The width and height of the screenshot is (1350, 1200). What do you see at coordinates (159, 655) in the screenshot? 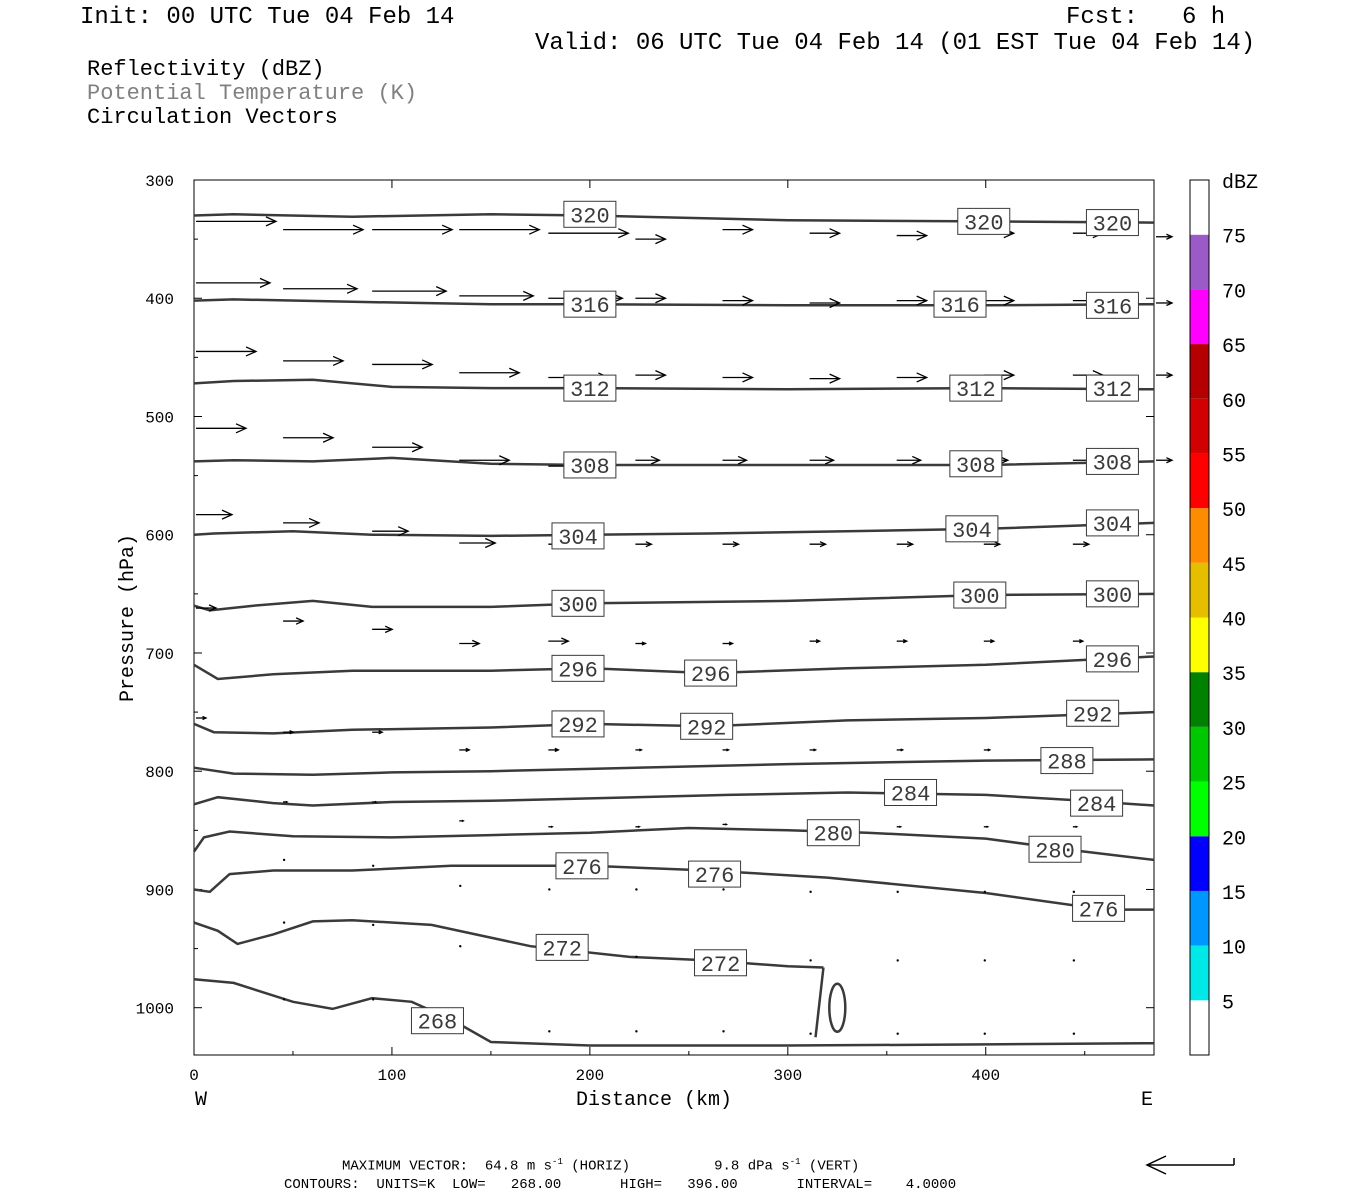
I see `y-tick-label: 700` at bounding box center [159, 655].